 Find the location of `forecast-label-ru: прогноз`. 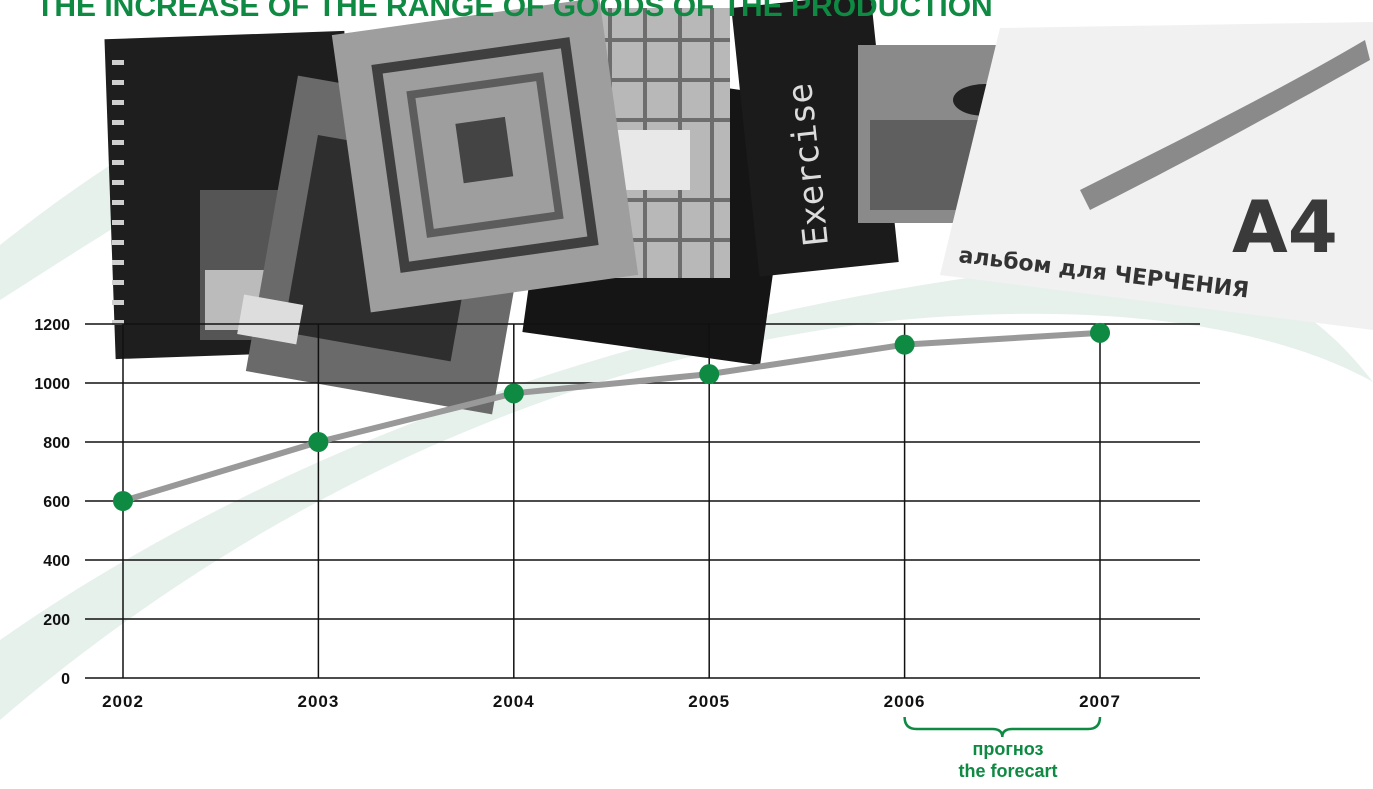

forecast-label-ru: прогноз is located at coordinates (1008, 749).